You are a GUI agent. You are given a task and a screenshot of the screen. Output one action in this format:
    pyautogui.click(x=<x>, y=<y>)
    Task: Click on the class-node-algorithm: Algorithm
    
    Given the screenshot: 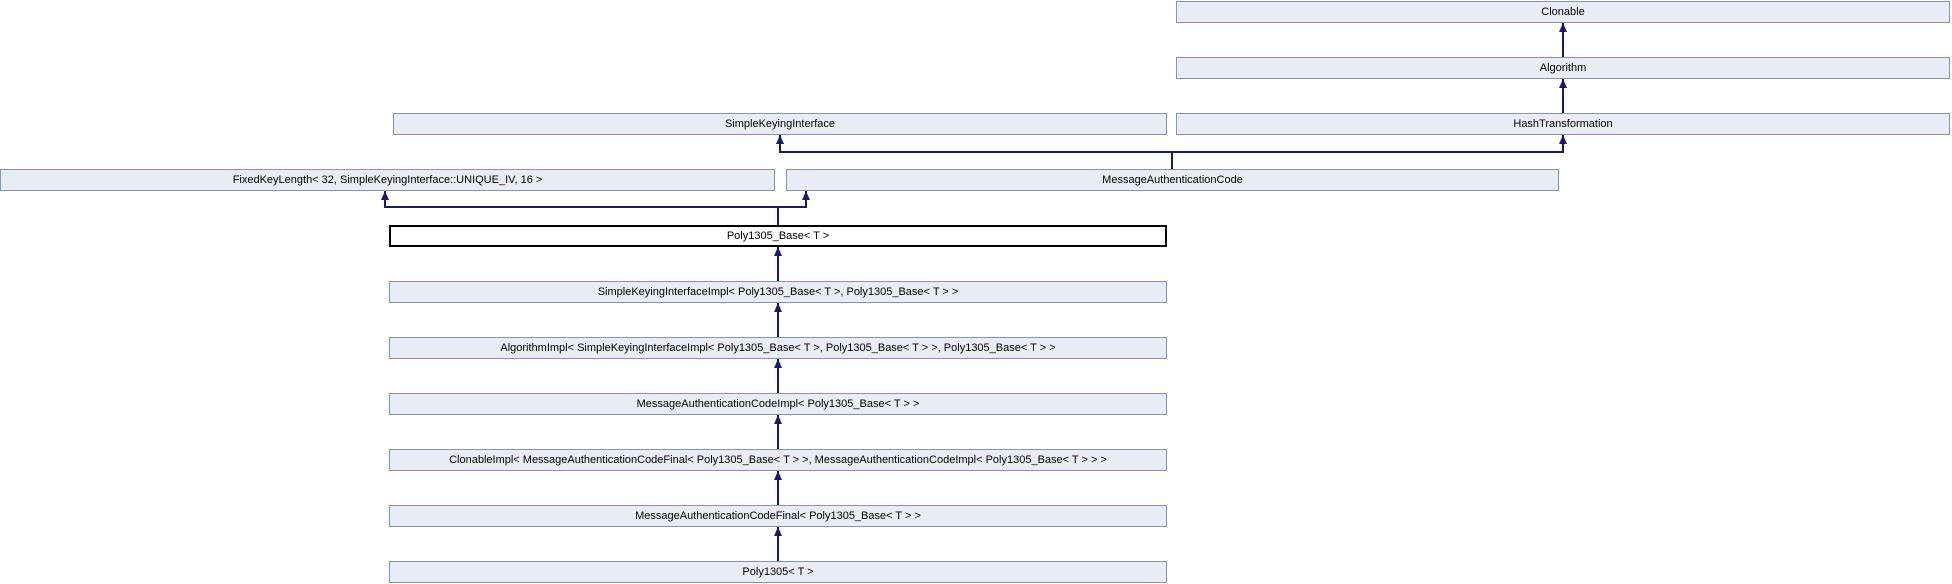 What is the action you would take?
    pyautogui.click(x=1563, y=68)
    